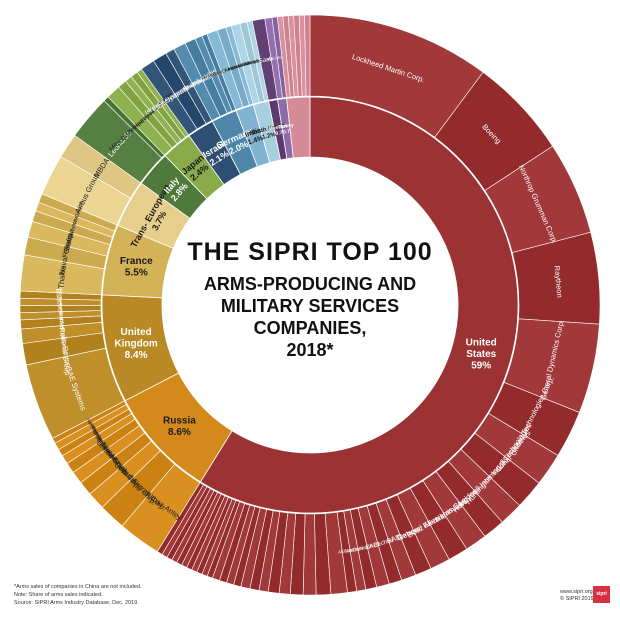  I want to click on company-label-raytheon: Raytheon, so click(558, 281).